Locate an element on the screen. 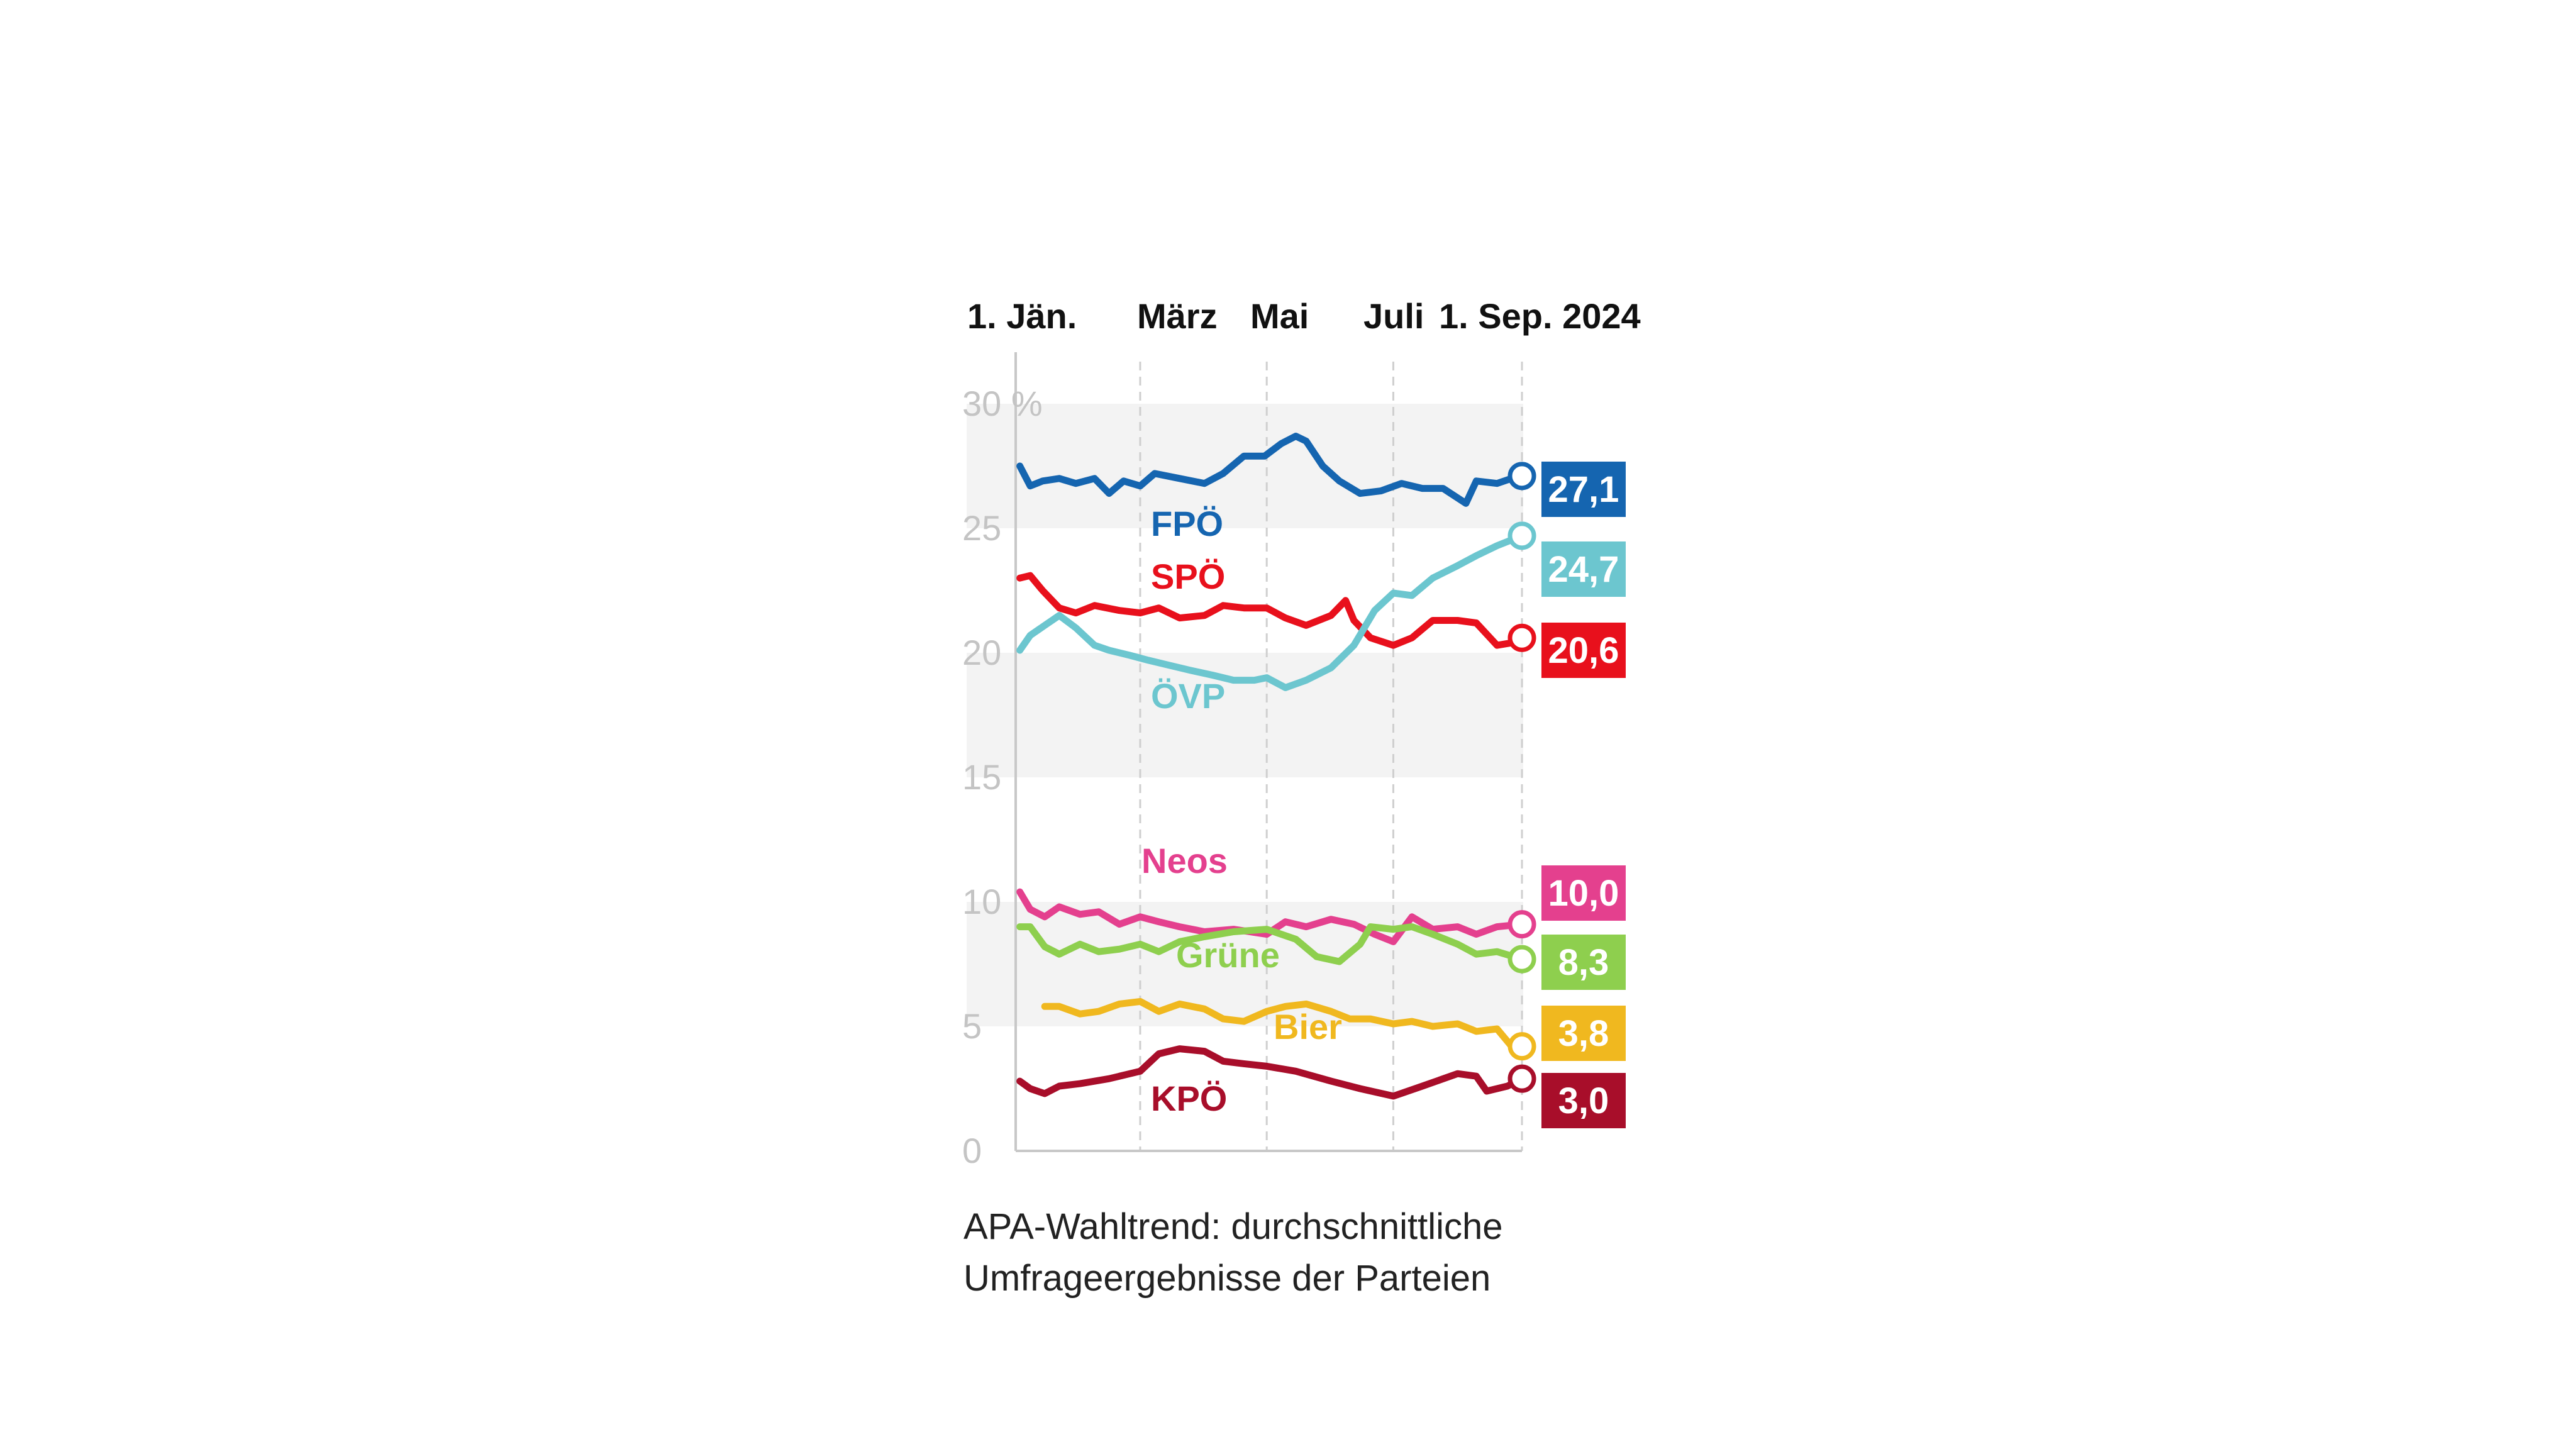 The image size is (2576, 1449). value-label-spoe: 20,6 is located at coordinates (1583, 650).